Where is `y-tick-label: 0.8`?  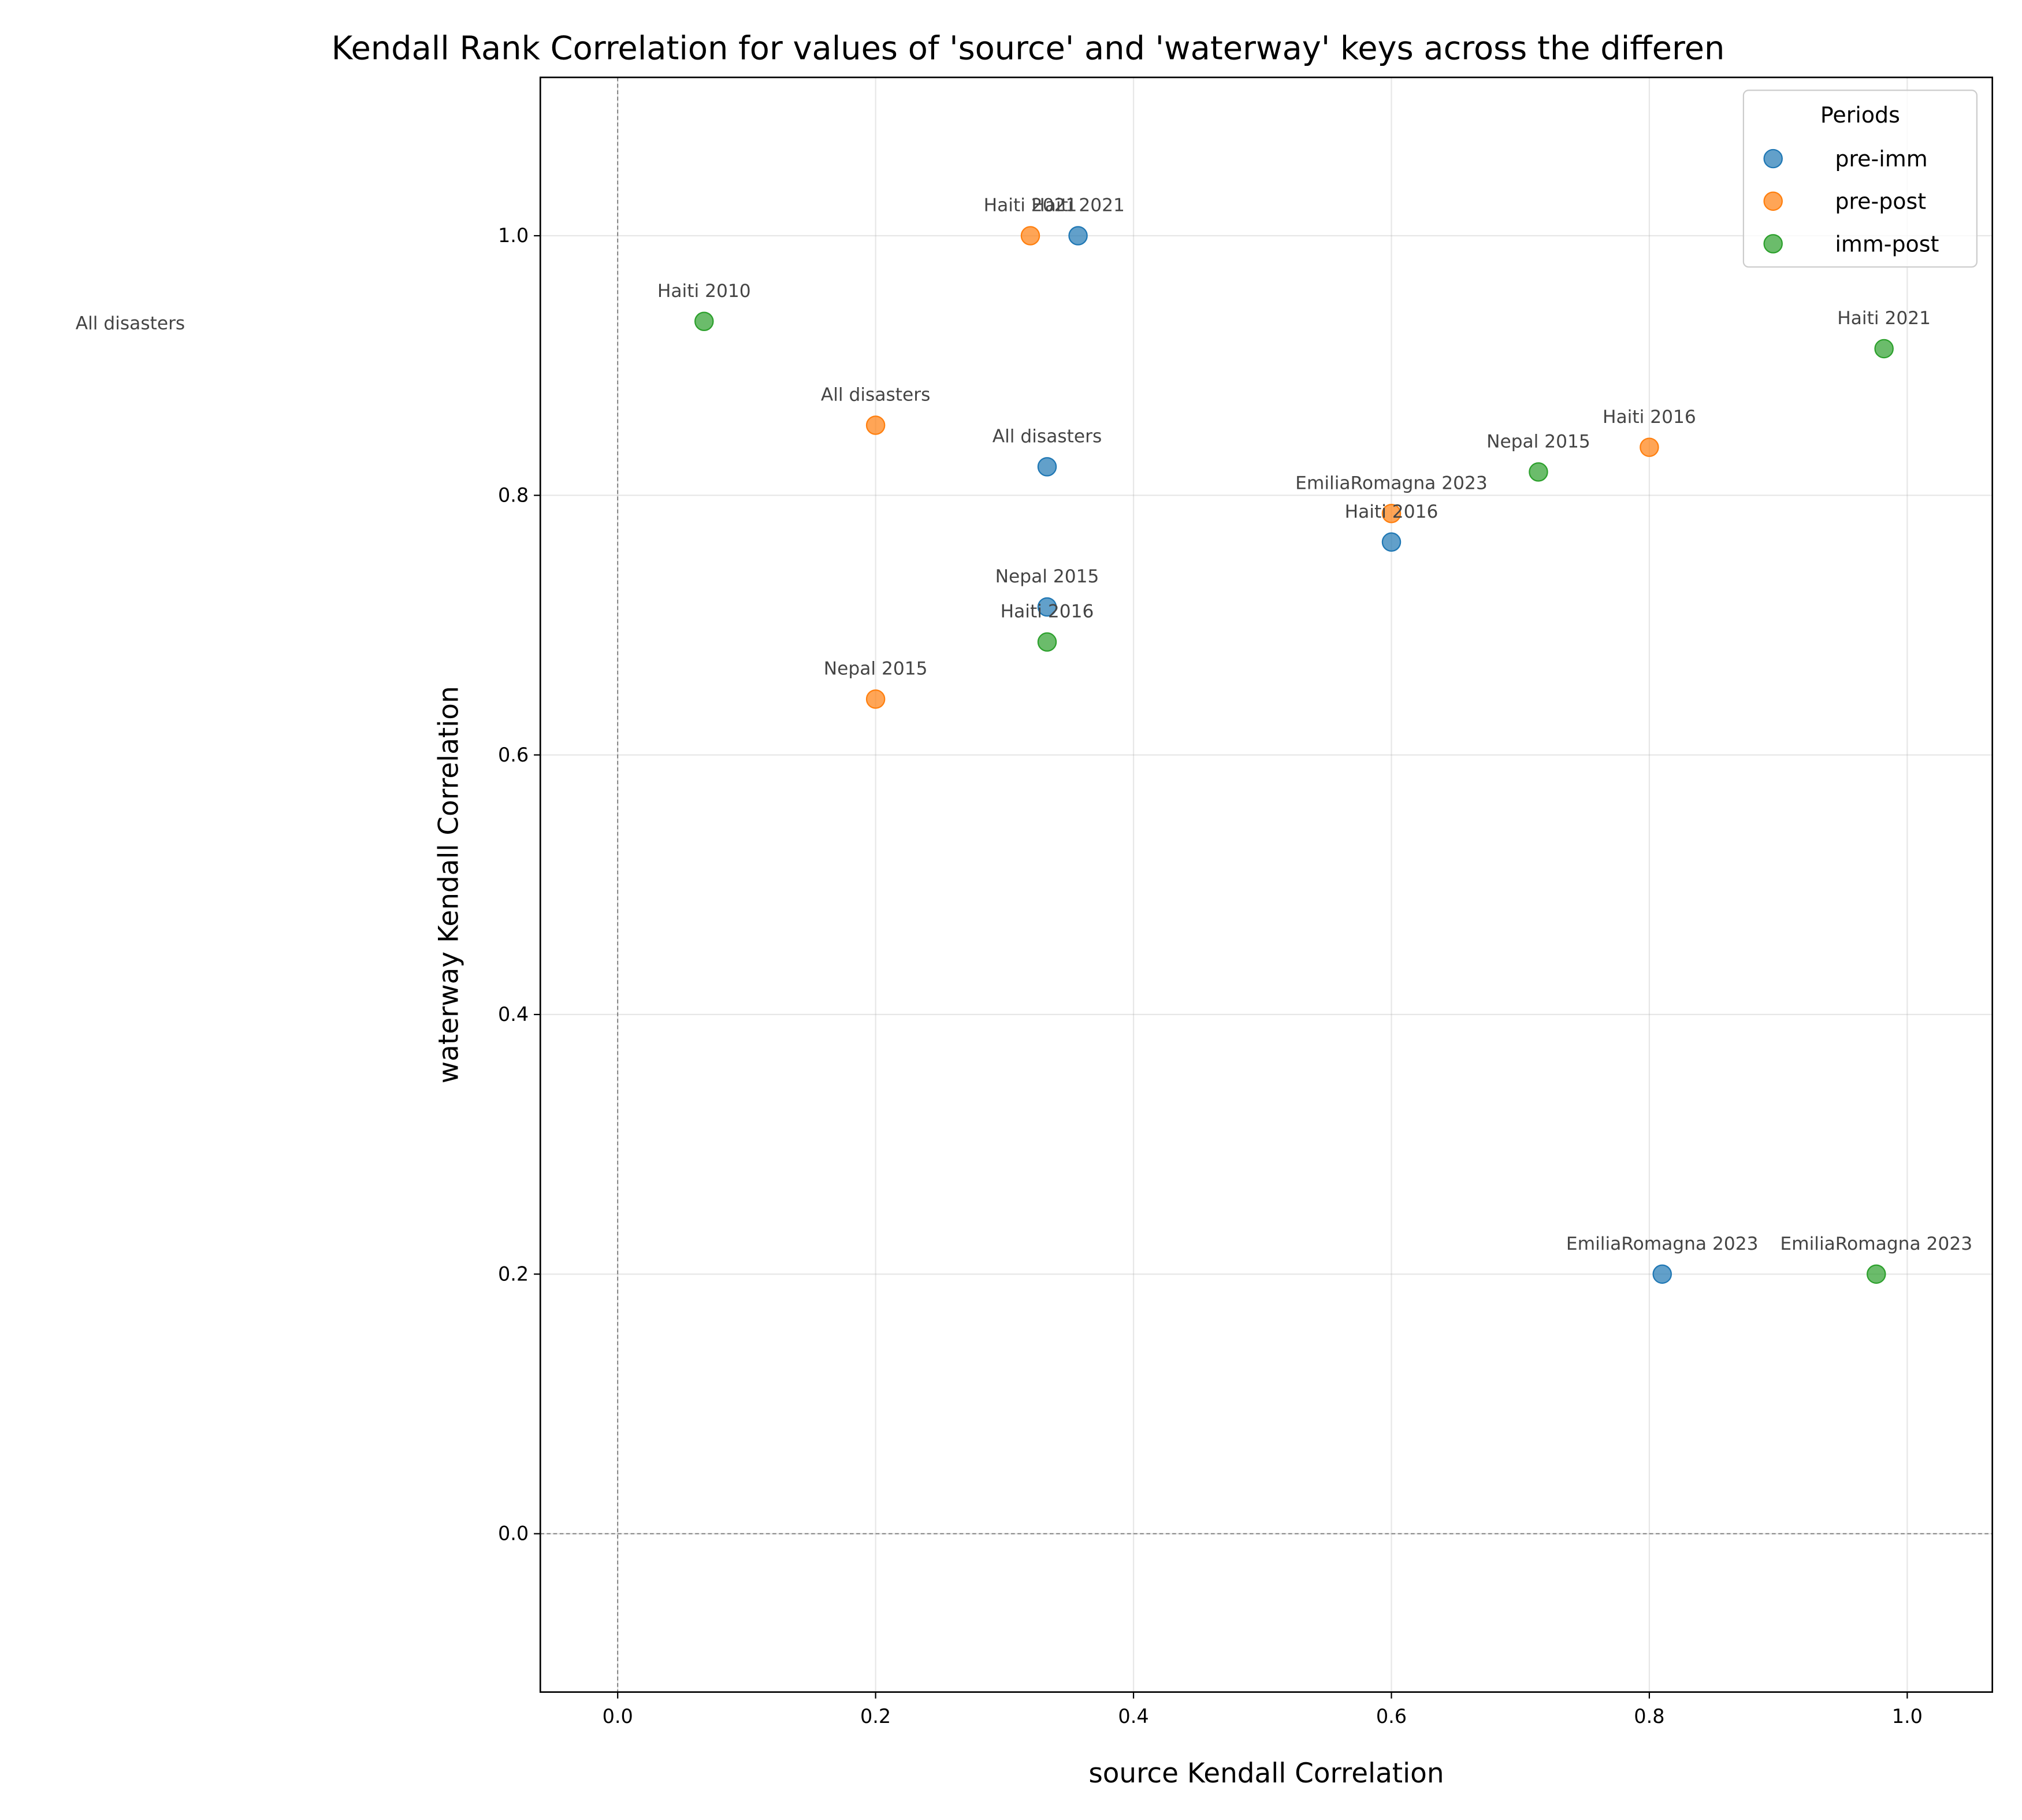
y-tick-label: 0.8 is located at coordinates (513, 495).